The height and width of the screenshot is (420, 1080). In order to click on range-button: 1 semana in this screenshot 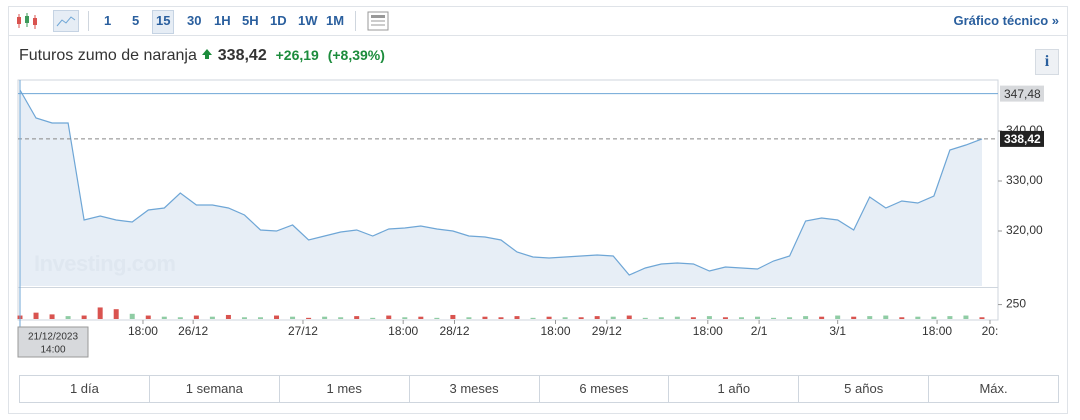, I will do `click(213, 389)`.